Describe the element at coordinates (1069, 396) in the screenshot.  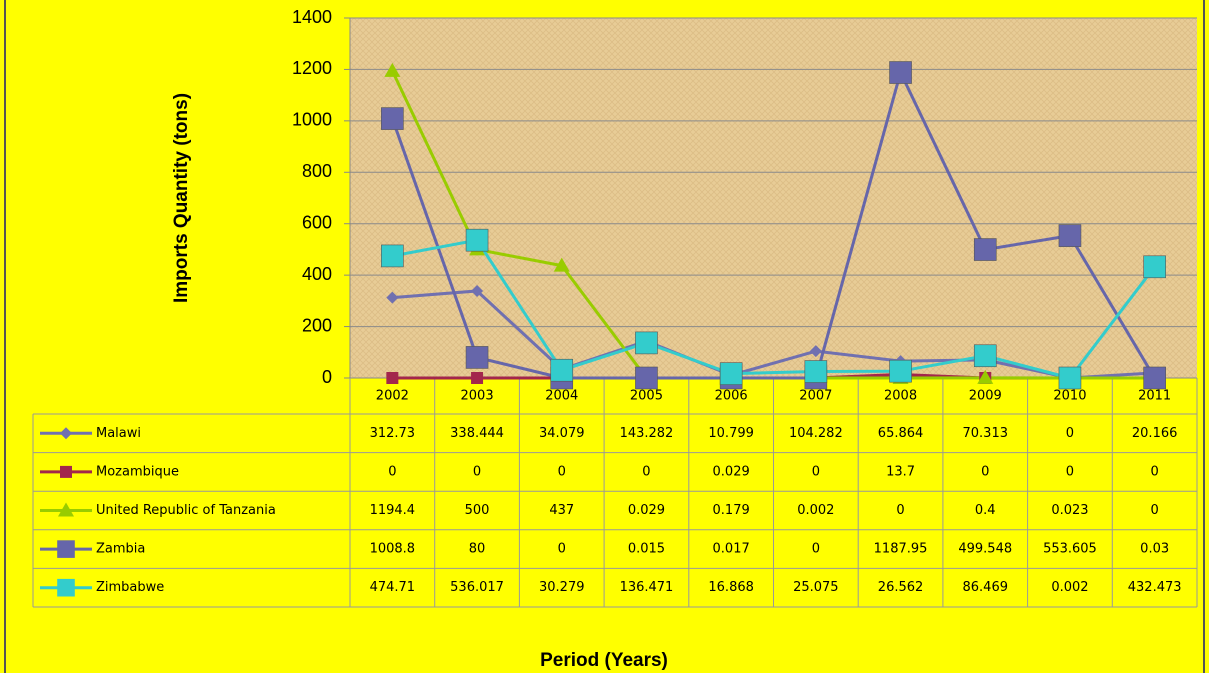
I see `x-tick-label: 2010` at that location.